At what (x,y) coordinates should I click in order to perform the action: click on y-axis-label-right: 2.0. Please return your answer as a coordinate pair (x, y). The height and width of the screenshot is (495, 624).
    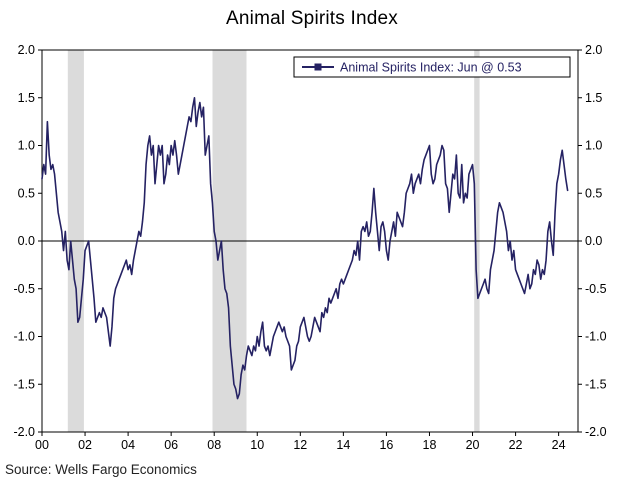
    Looking at the image, I should click on (593, 50).